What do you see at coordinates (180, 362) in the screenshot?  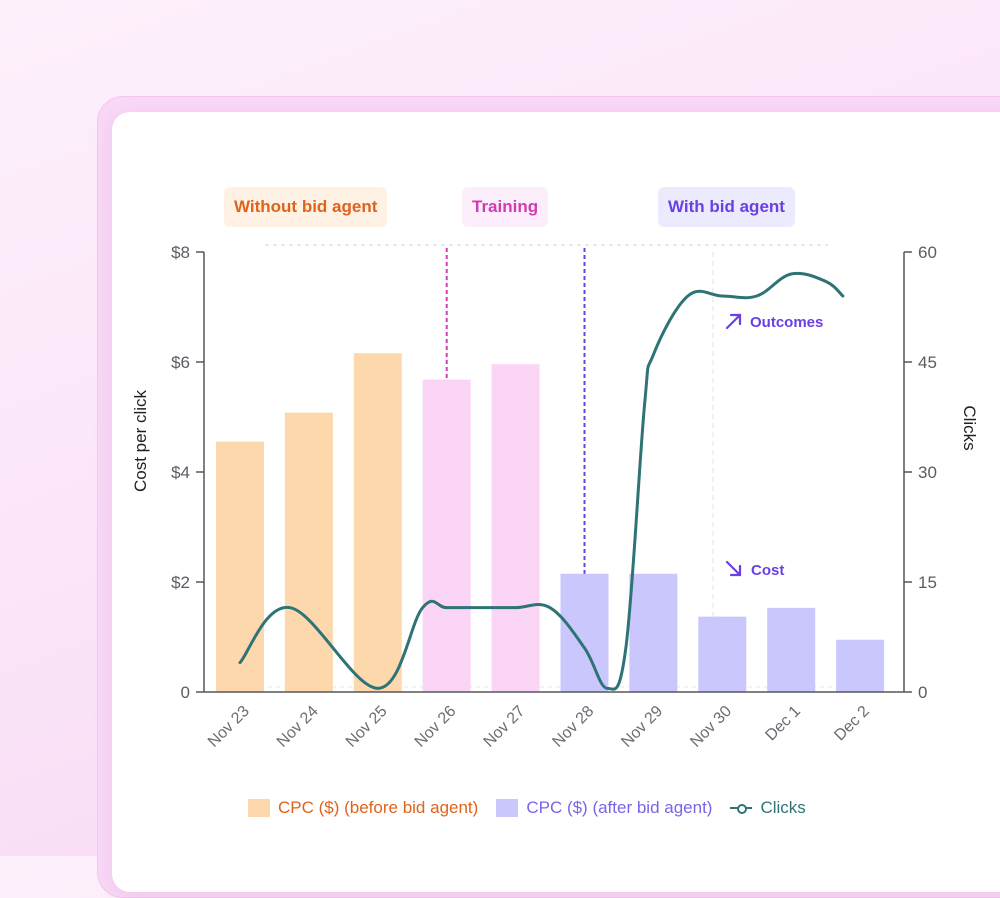 I see `y-left-tick-label: $6` at bounding box center [180, 362].